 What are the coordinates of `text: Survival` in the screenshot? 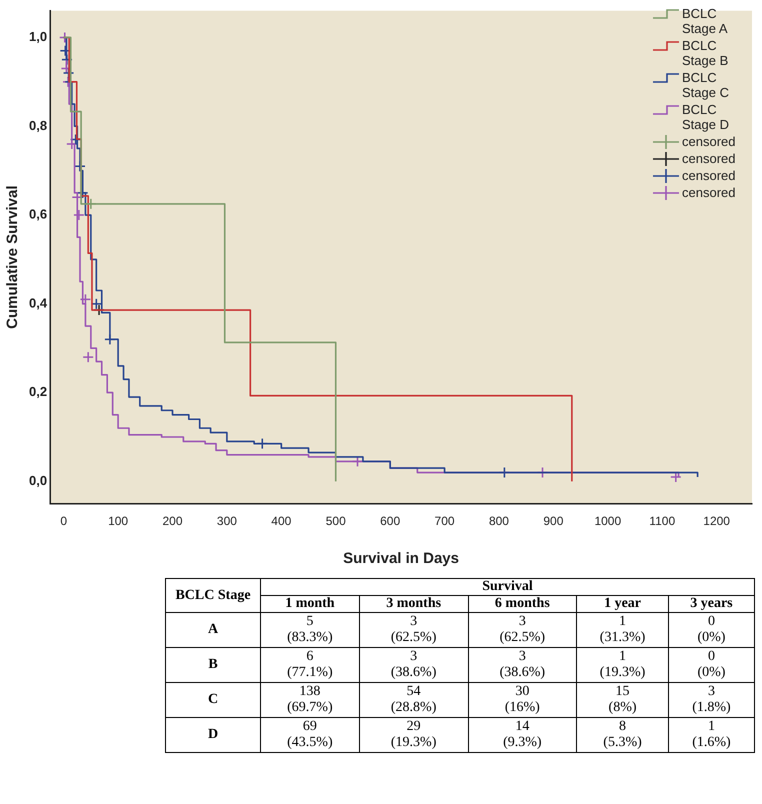 It's located at (507, 587).